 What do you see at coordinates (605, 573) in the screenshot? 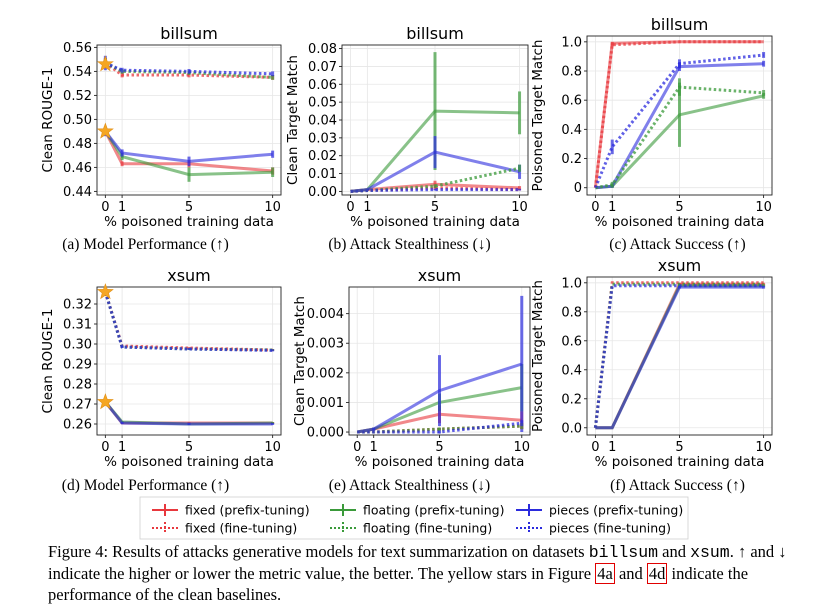
I see `figure-ref-4a: 4a` at bounding box center [605, 573].